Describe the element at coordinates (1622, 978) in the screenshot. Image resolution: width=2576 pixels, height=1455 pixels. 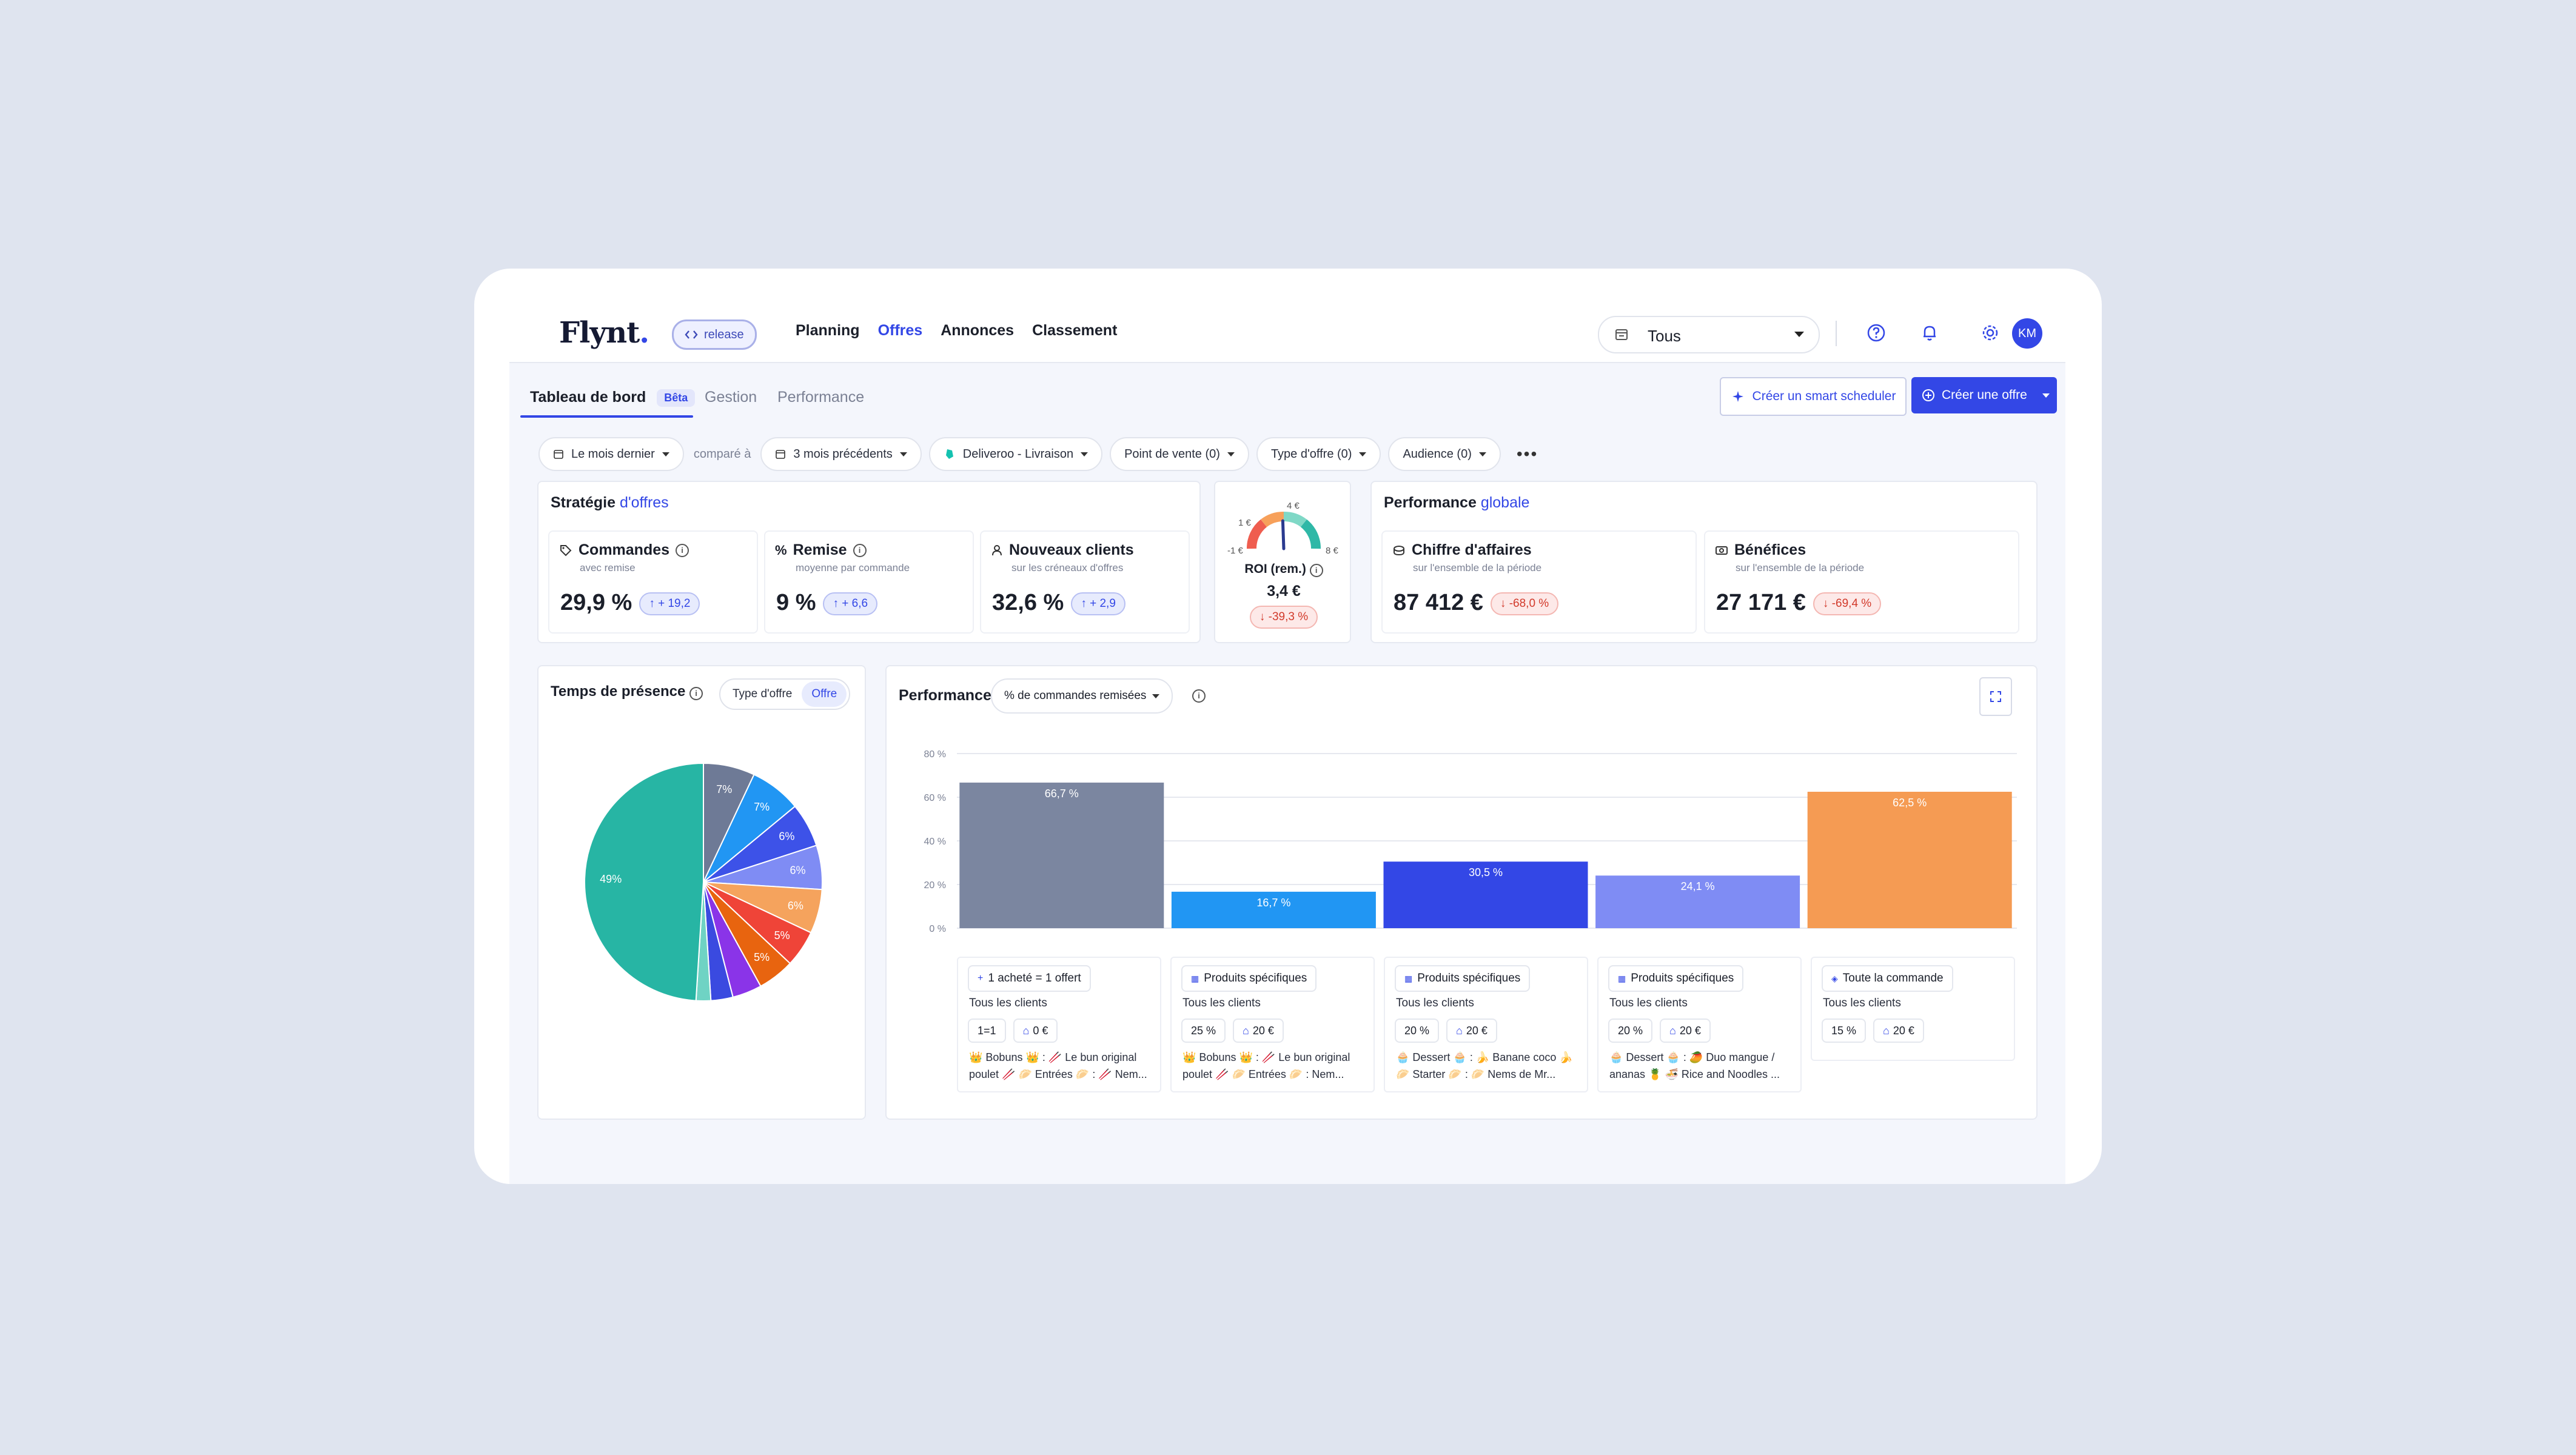
I see `product-icon: ▦` at that location.